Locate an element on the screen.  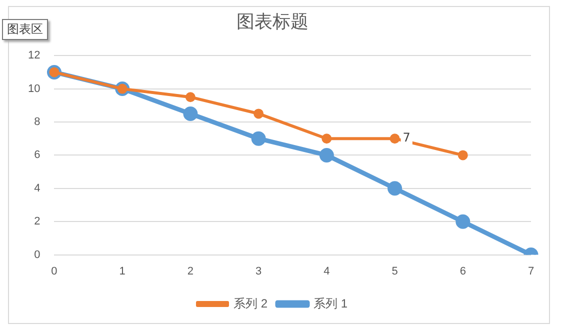
y-tick-label: 0 is located at coordinates (37, 254).